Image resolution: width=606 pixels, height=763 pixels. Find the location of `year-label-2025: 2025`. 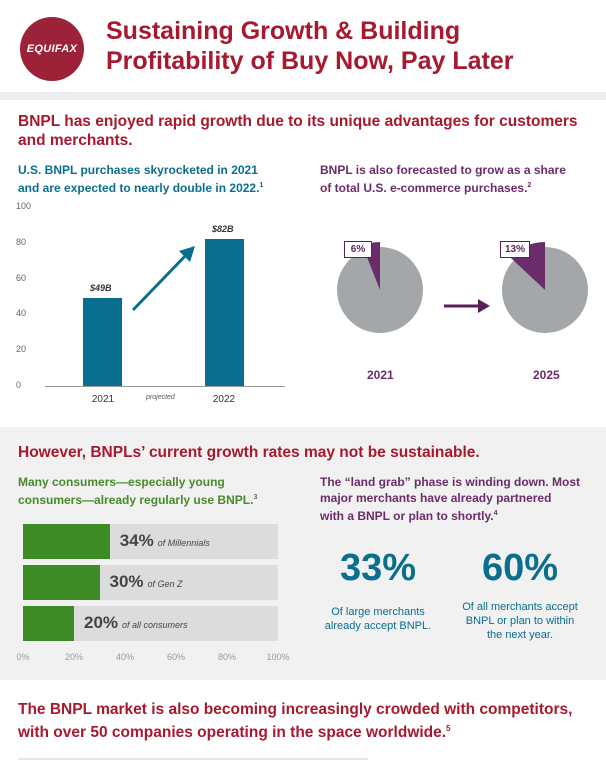

year-label-2025: 2025 is located at coordinates (546, 375).